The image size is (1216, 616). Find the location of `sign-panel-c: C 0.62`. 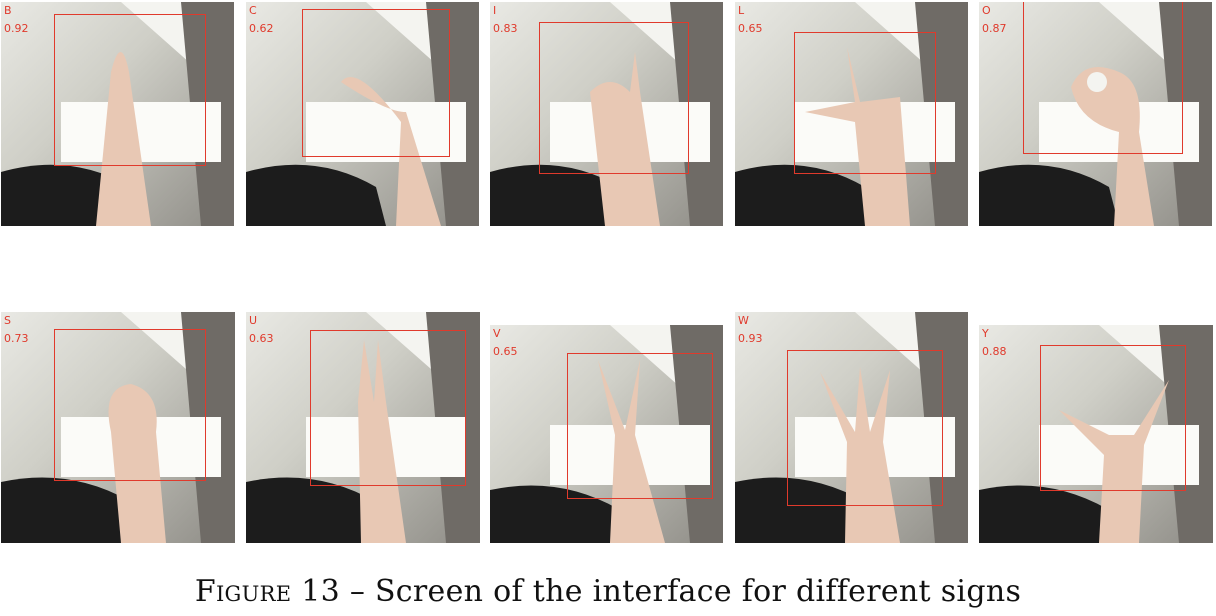

sign-panel-c: C 0.62 is located at coordinates (362, 114).